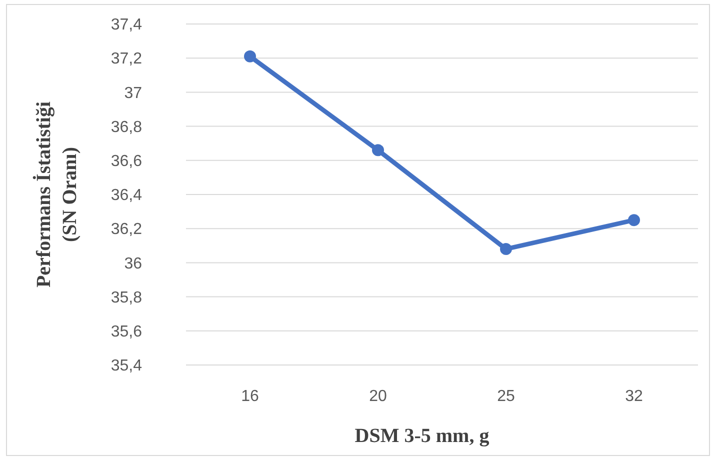 This screenshot has height=460, width=716. What do you see at coordinates (634, 396) in the screenshot?
I see `x-tick-label: 32` at bounding box center [634, 396].